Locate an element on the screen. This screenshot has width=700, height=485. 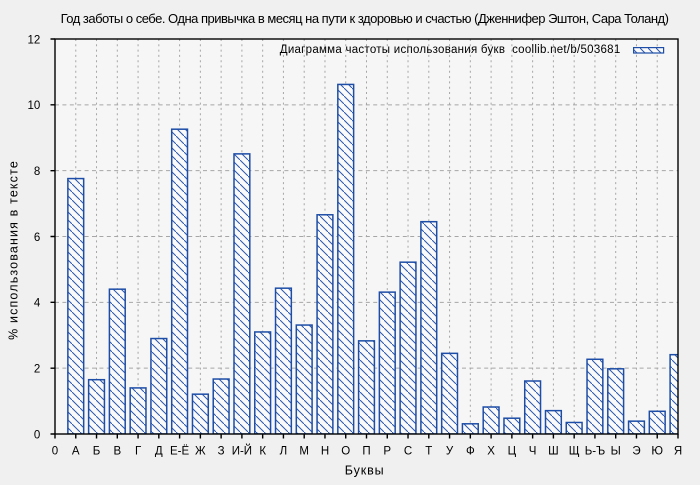
svg-text: З is located at coordinates (221, 452).